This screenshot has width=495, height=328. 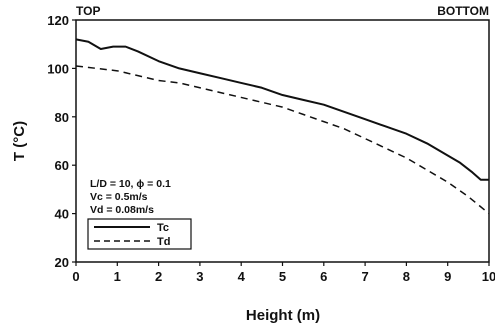 I want to click on param-line-vc: Vc = 0.5m/s, so click(x=119, y=197).